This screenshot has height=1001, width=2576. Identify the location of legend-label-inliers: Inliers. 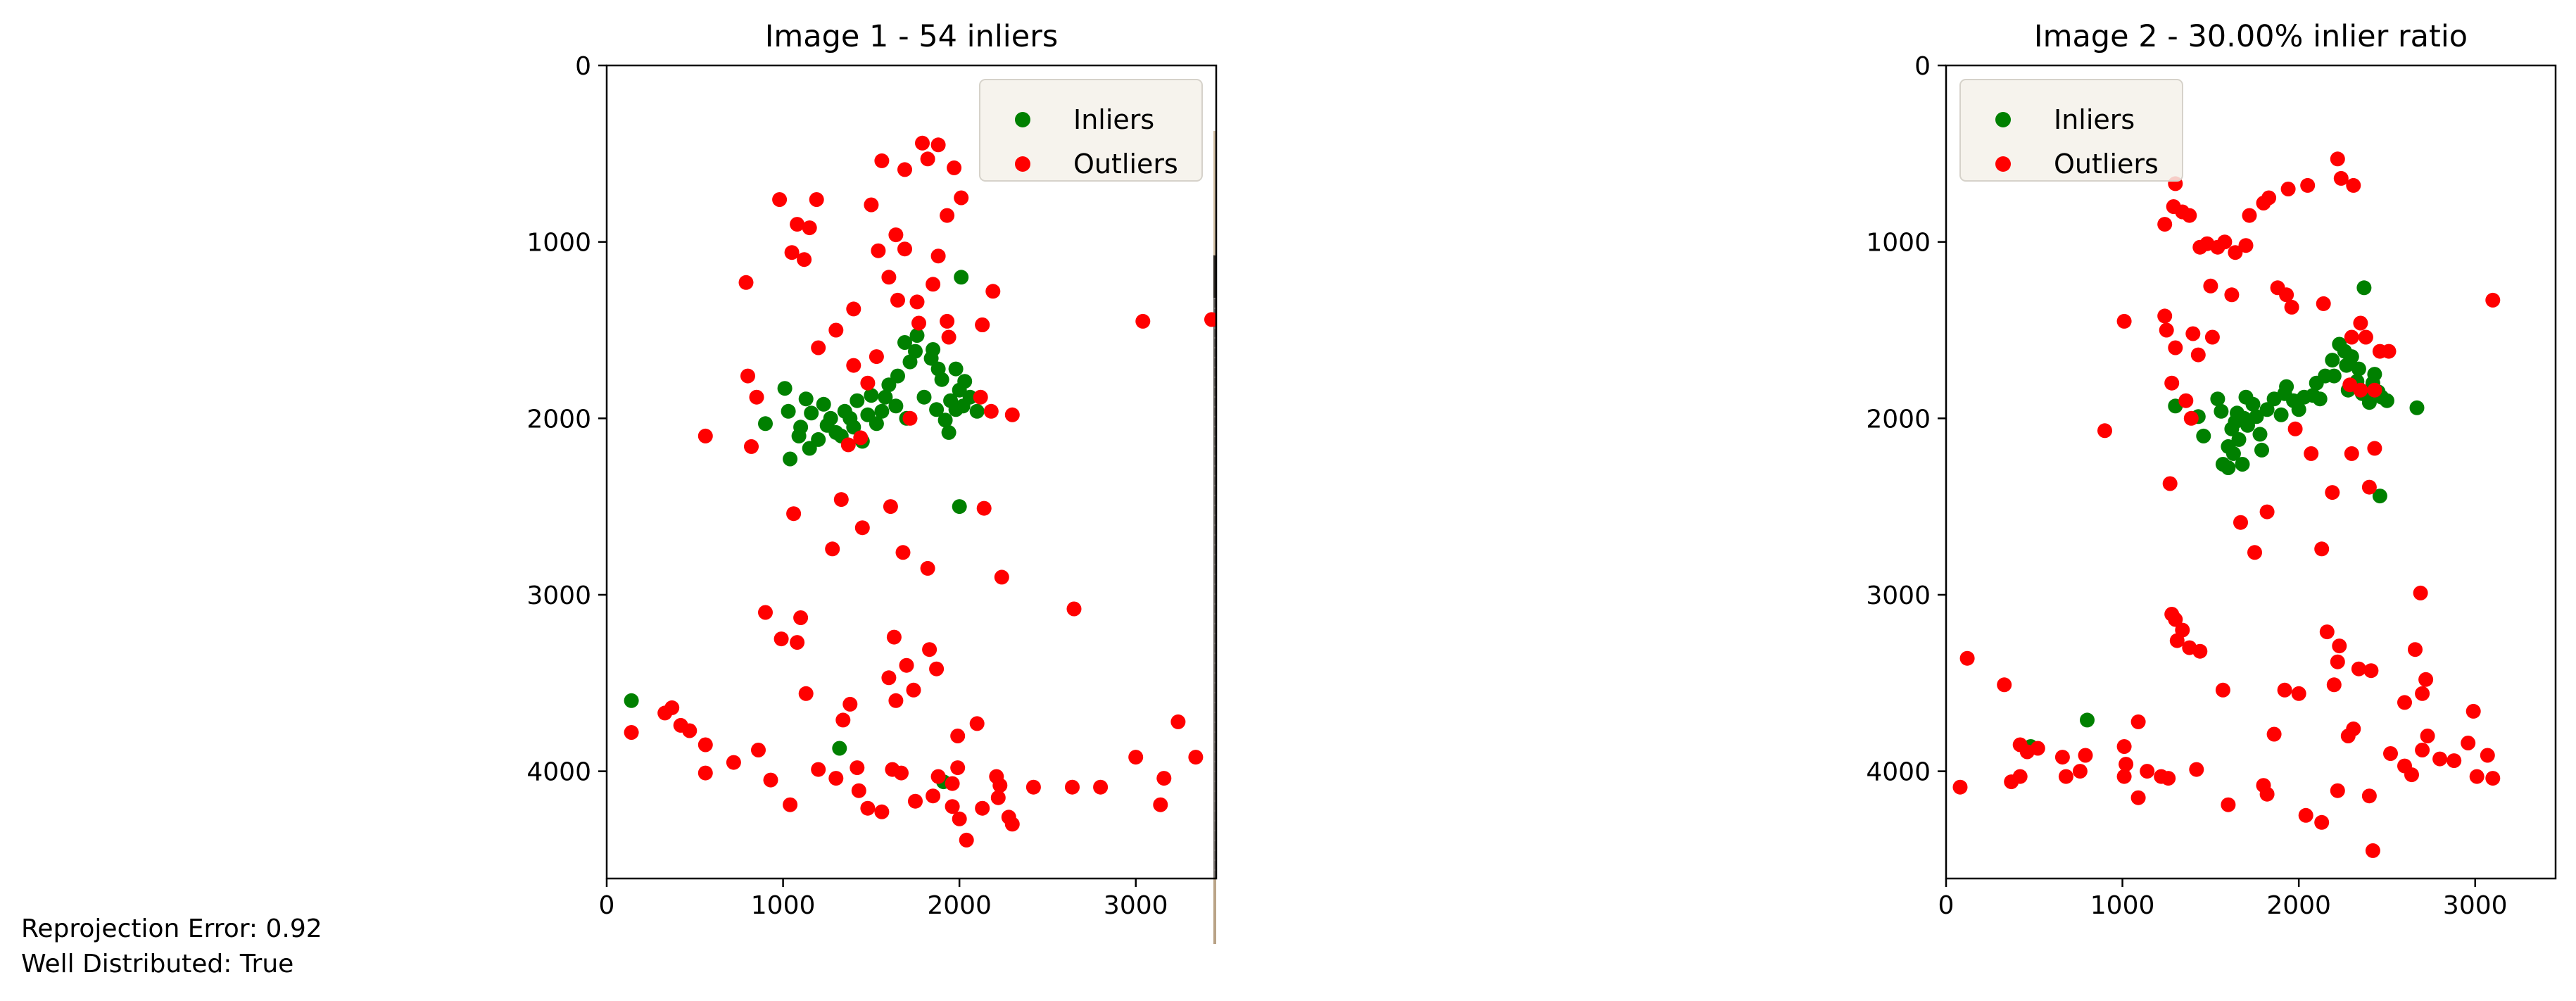
(2094, 120).